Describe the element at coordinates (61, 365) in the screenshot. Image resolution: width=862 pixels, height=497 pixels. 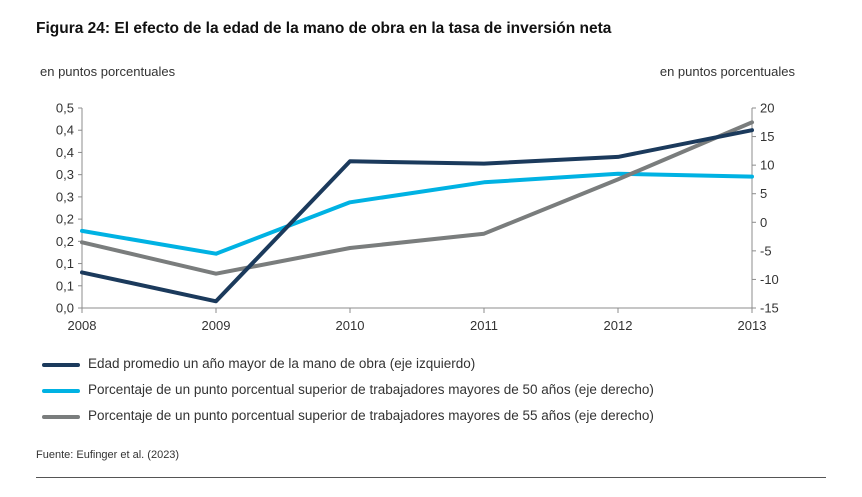
I see `legend-swatch-age` at that location.